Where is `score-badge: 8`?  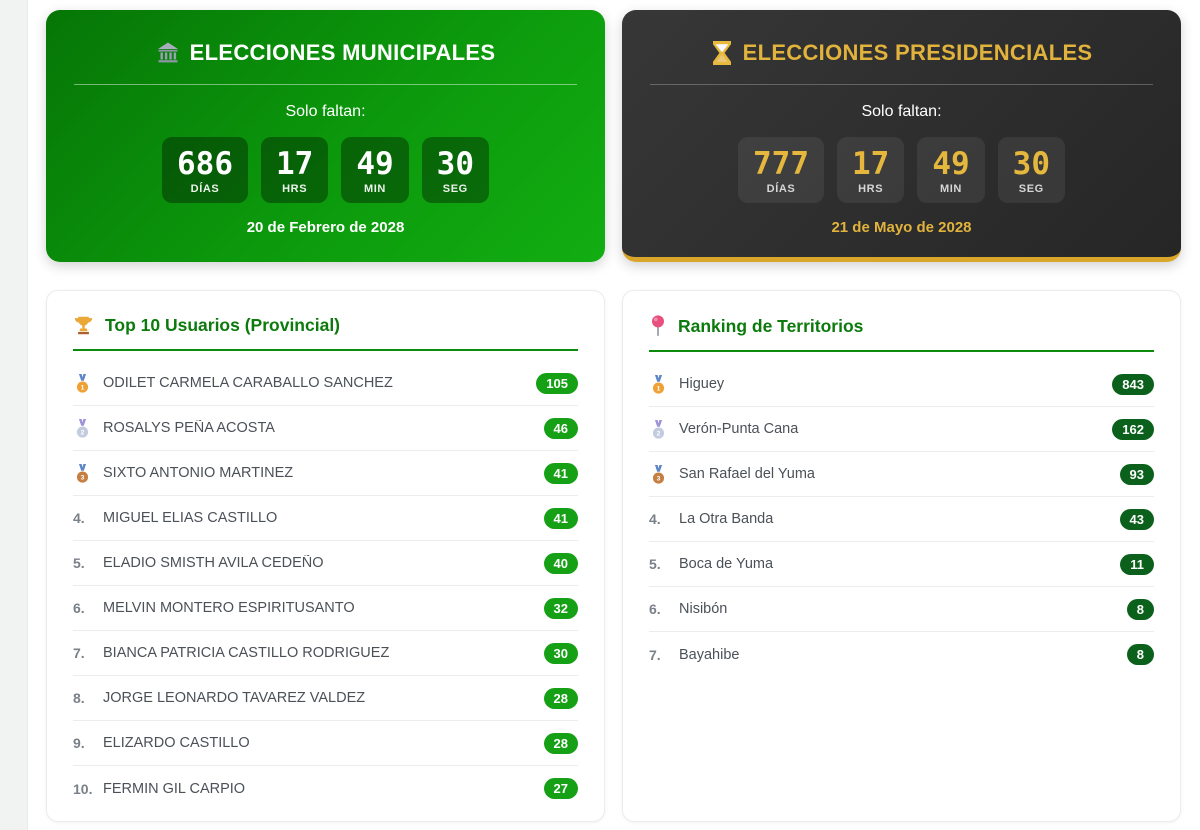
score-badge: 8 is located at coordinates (1140, 654).